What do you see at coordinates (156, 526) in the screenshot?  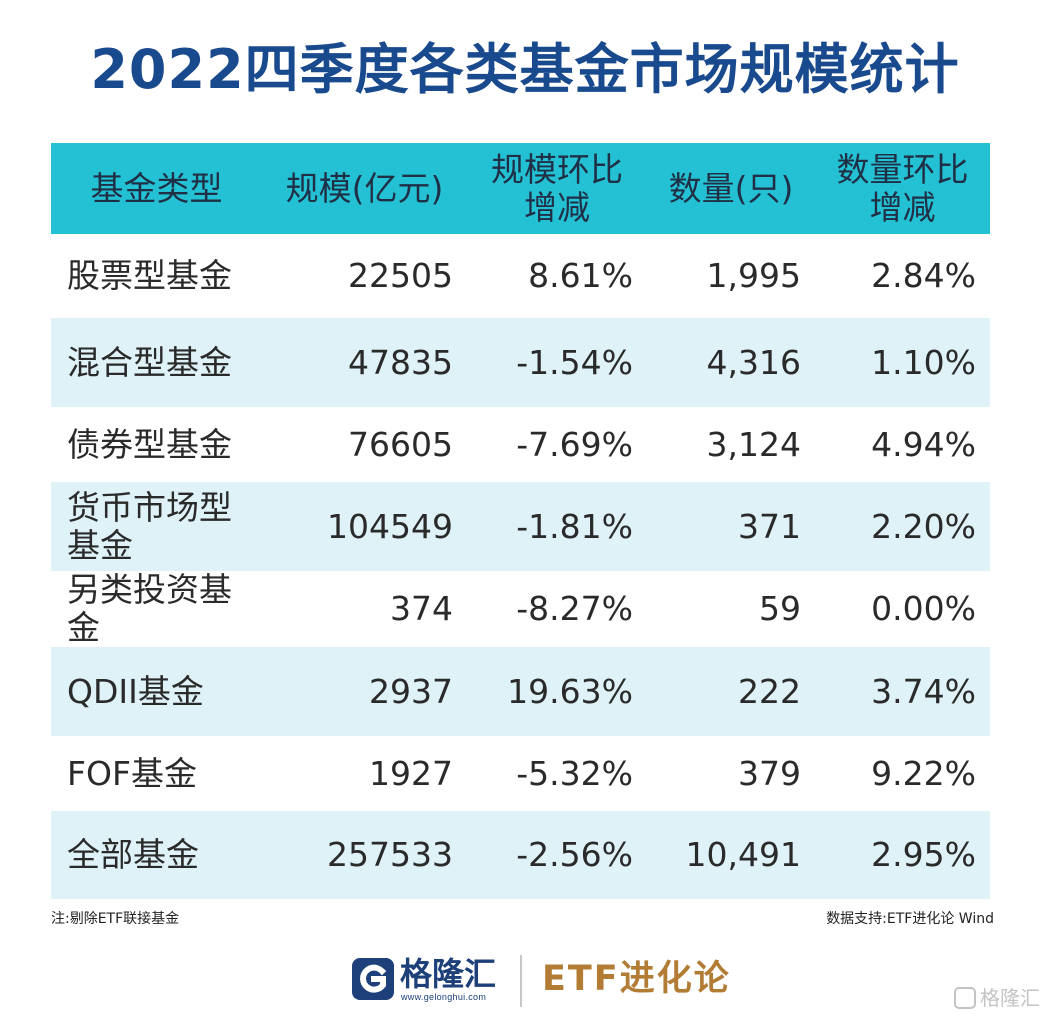 I see `cell-fund-type: 货币市场型基金` at bounding box center [156, 526].